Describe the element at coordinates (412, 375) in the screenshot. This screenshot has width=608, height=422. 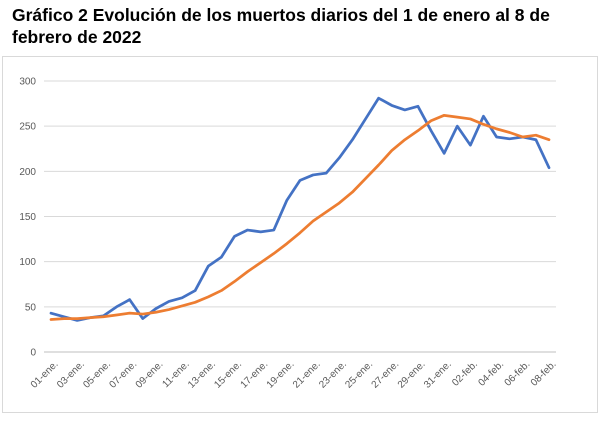
I see `x-tick-label: 29-ene.` at that location.